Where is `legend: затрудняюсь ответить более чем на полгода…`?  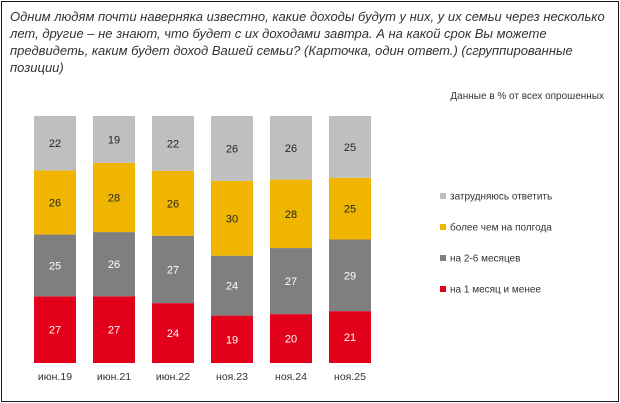 legend: затрудняюсь ответить более чем на полгода… is located at coordinates (496, 244).